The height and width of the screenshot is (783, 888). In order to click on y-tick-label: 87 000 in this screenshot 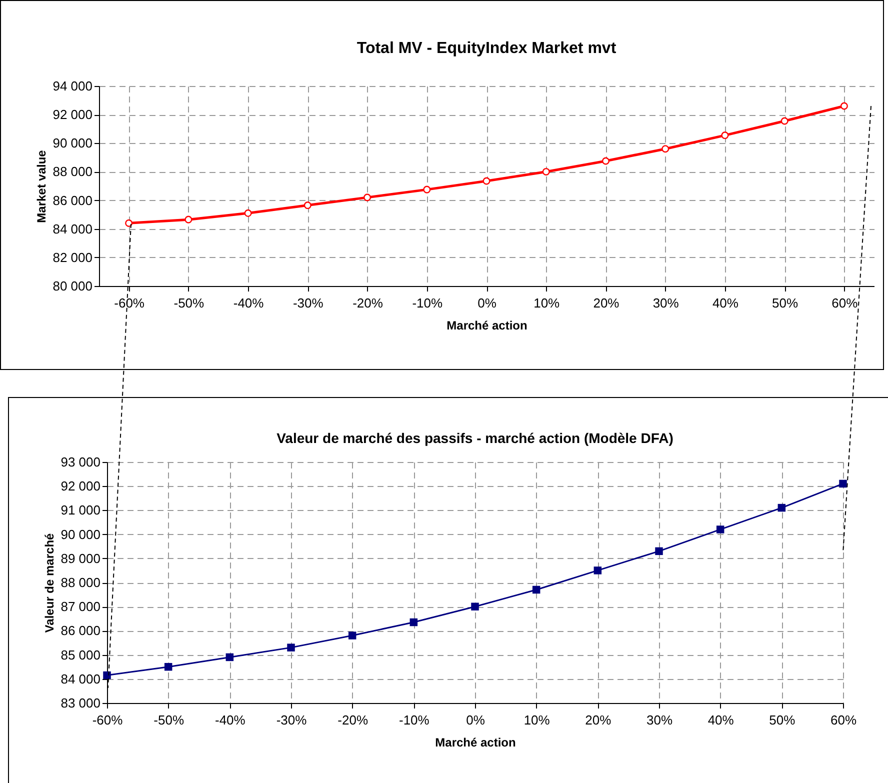, I will do `click(80, 606)`.